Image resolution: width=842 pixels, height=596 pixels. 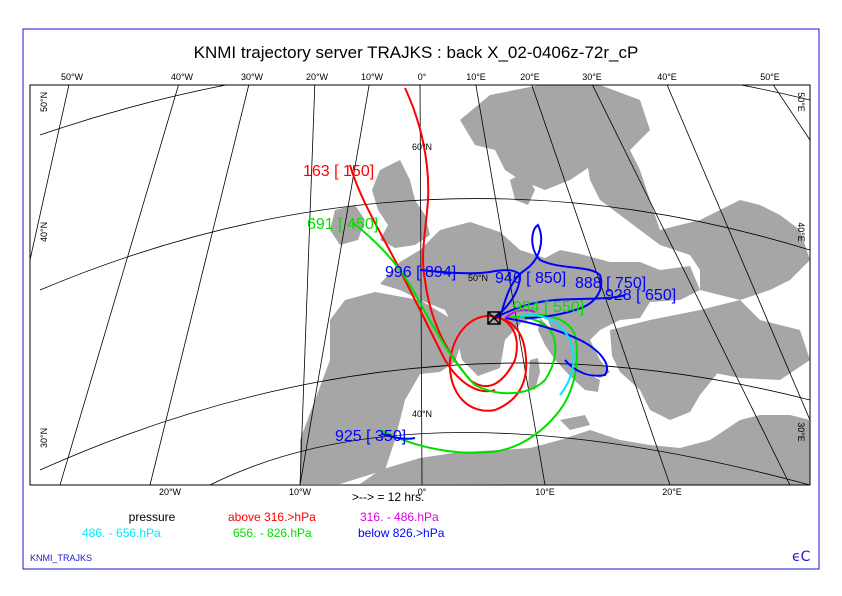 What do you see at coordinates (370, 436) in the screenshot?
I see `trajectory-label: 925 [ 350]` at bounding box center [370, 436].